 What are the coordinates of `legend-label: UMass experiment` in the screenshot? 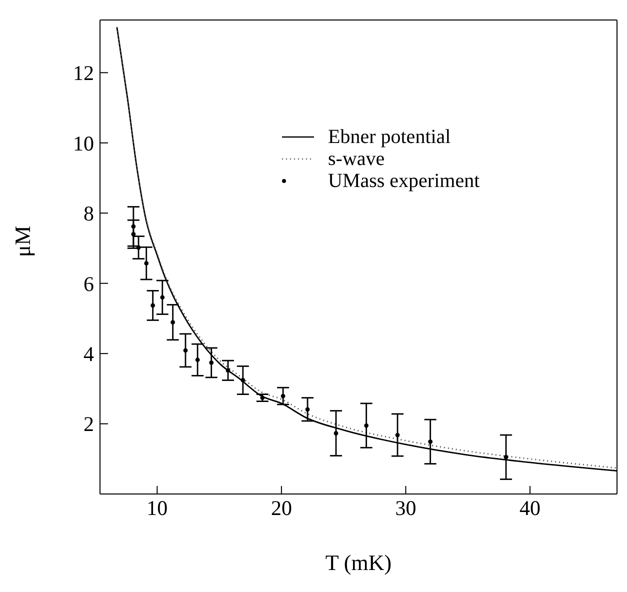 It's located at (404, 181).